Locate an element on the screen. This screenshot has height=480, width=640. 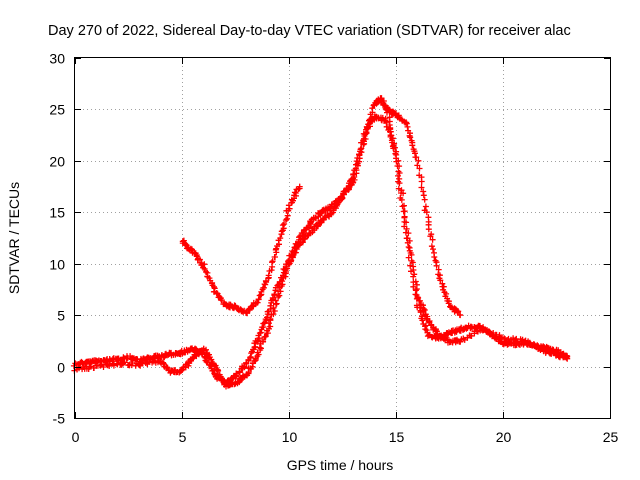
series-trace-d is located at coordinates (423, 212).